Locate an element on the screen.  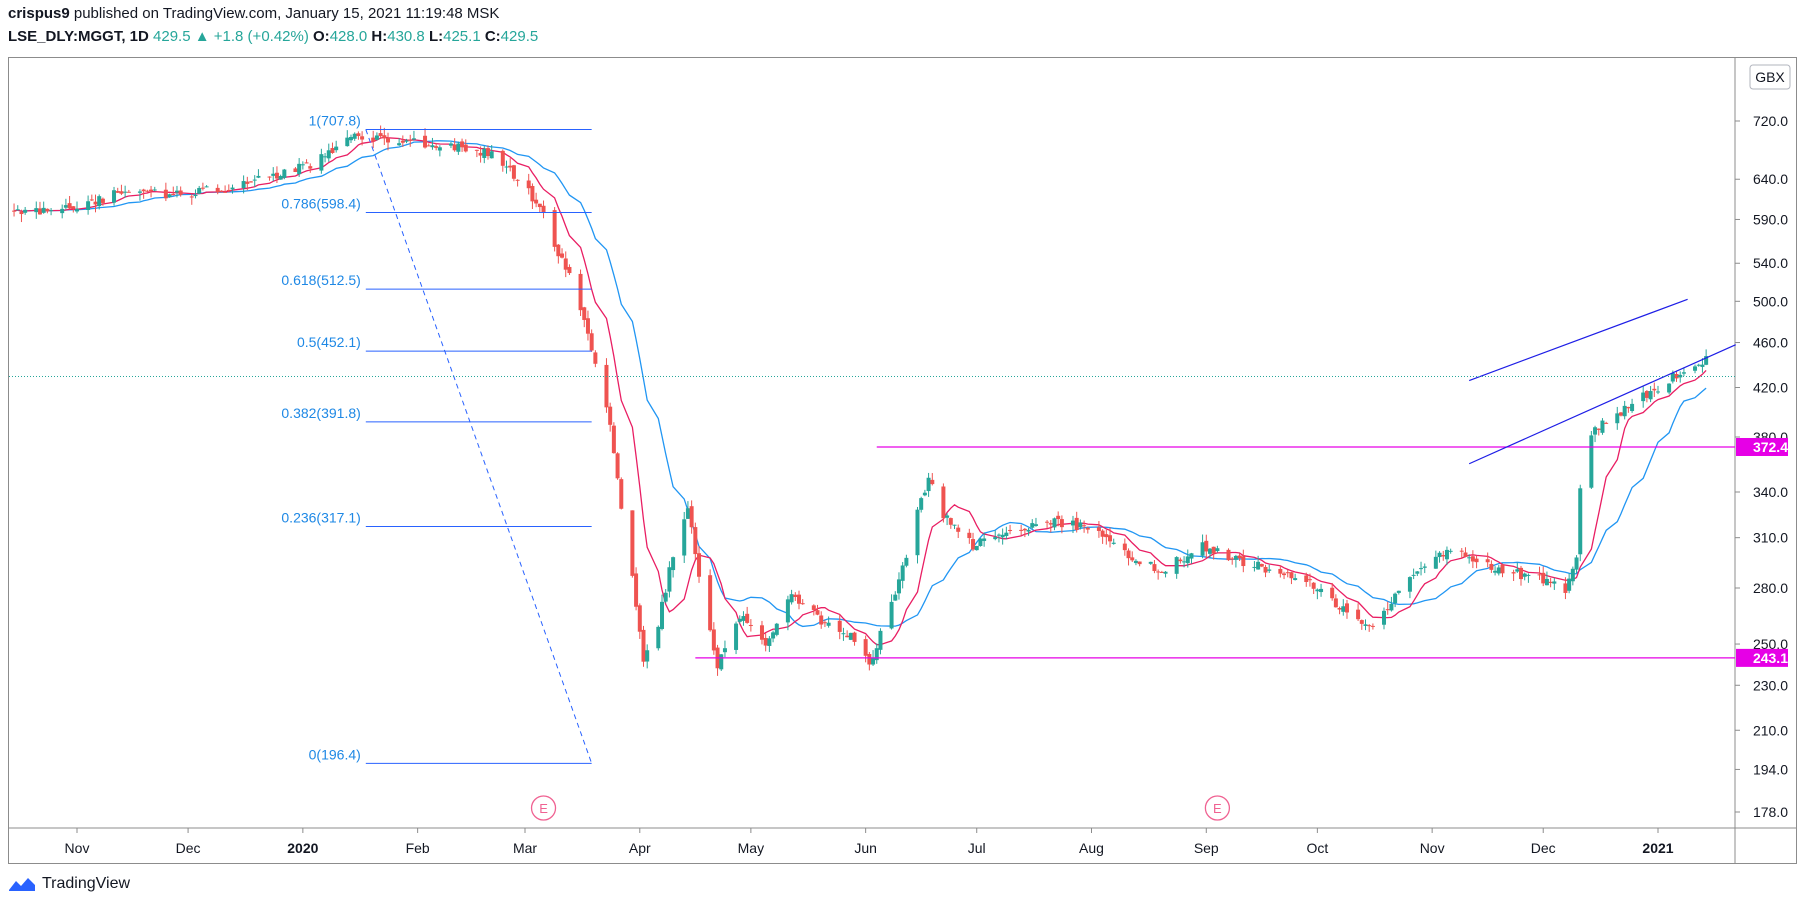
y-tick-label: 178.0 is located at coordinates (1770, 812).